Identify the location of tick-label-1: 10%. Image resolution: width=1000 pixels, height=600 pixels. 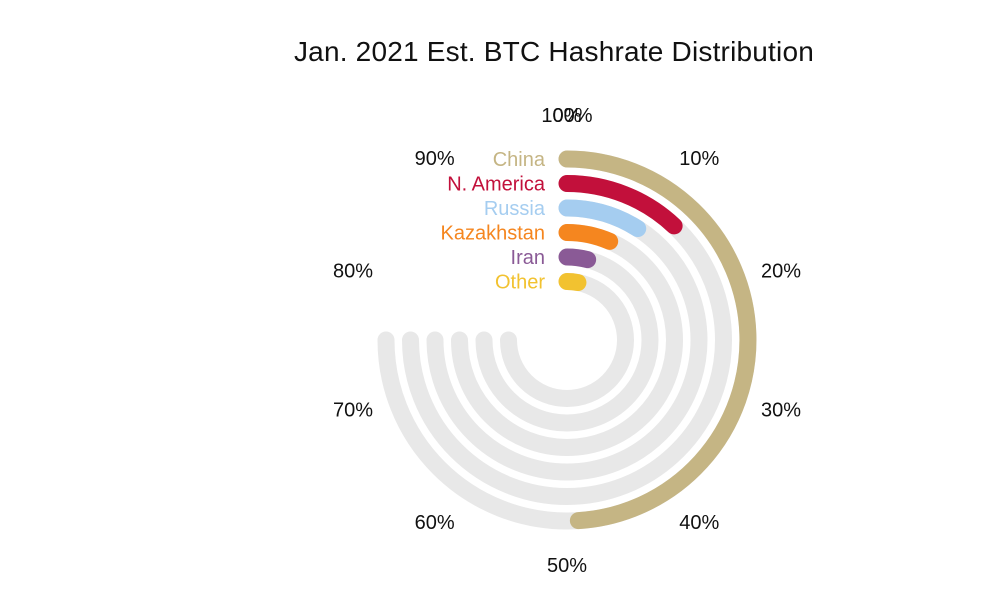
(699, 159).